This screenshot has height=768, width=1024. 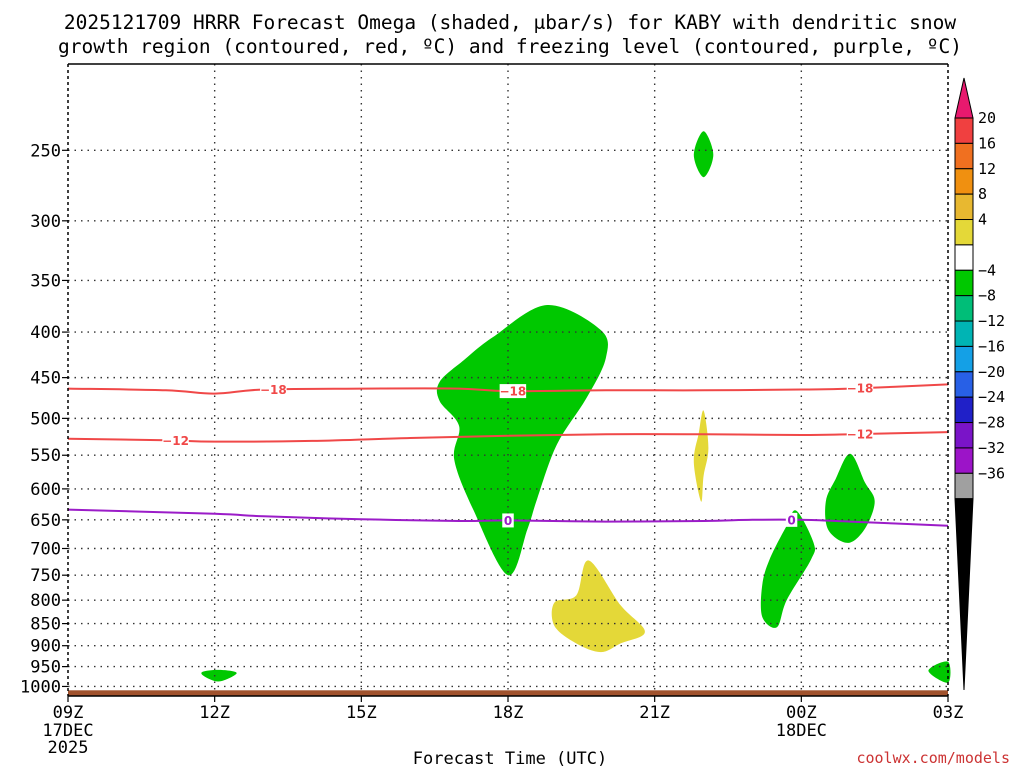 I want to click on x-tick-year-09Z: 2025, so click(x=68, y=748).